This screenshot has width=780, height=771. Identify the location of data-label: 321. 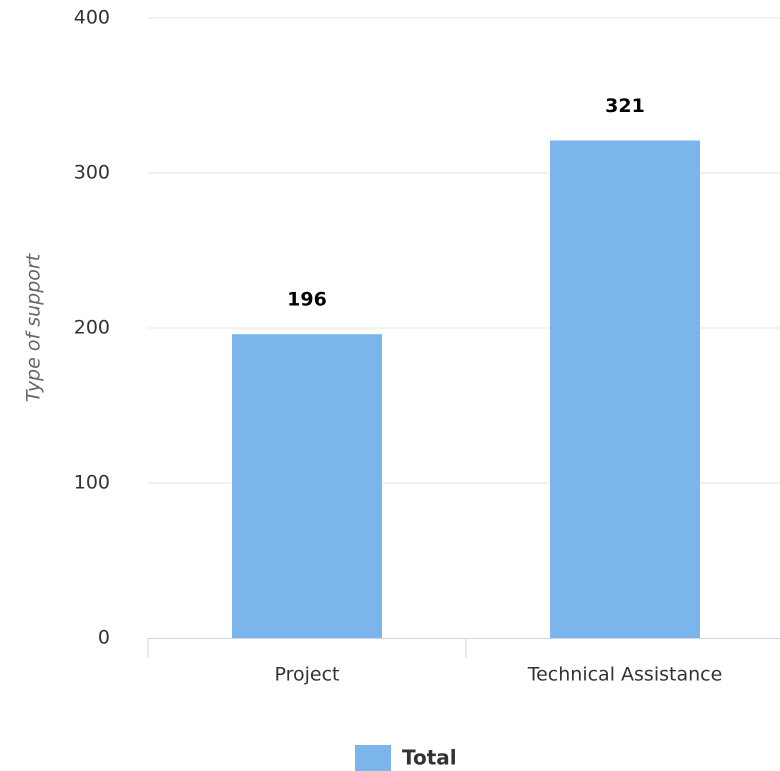
(625, 106).